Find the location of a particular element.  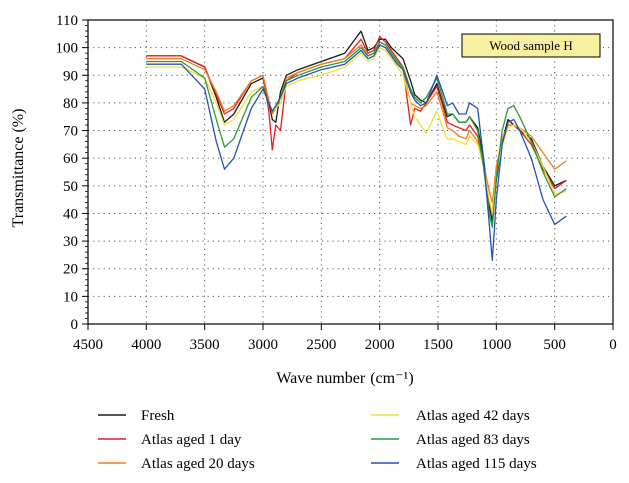

y-axis-label: Transmittance (%) is located at coordinates (18, 168).